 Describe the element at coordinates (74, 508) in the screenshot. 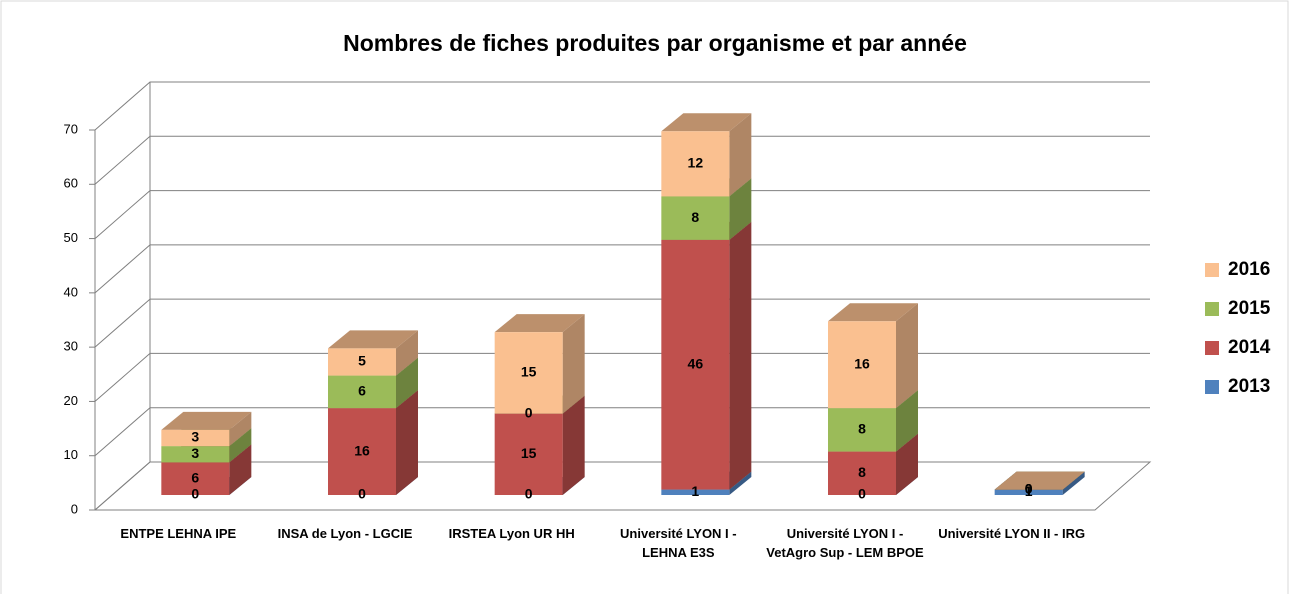

I see `y-tick-label: 0` at that location.